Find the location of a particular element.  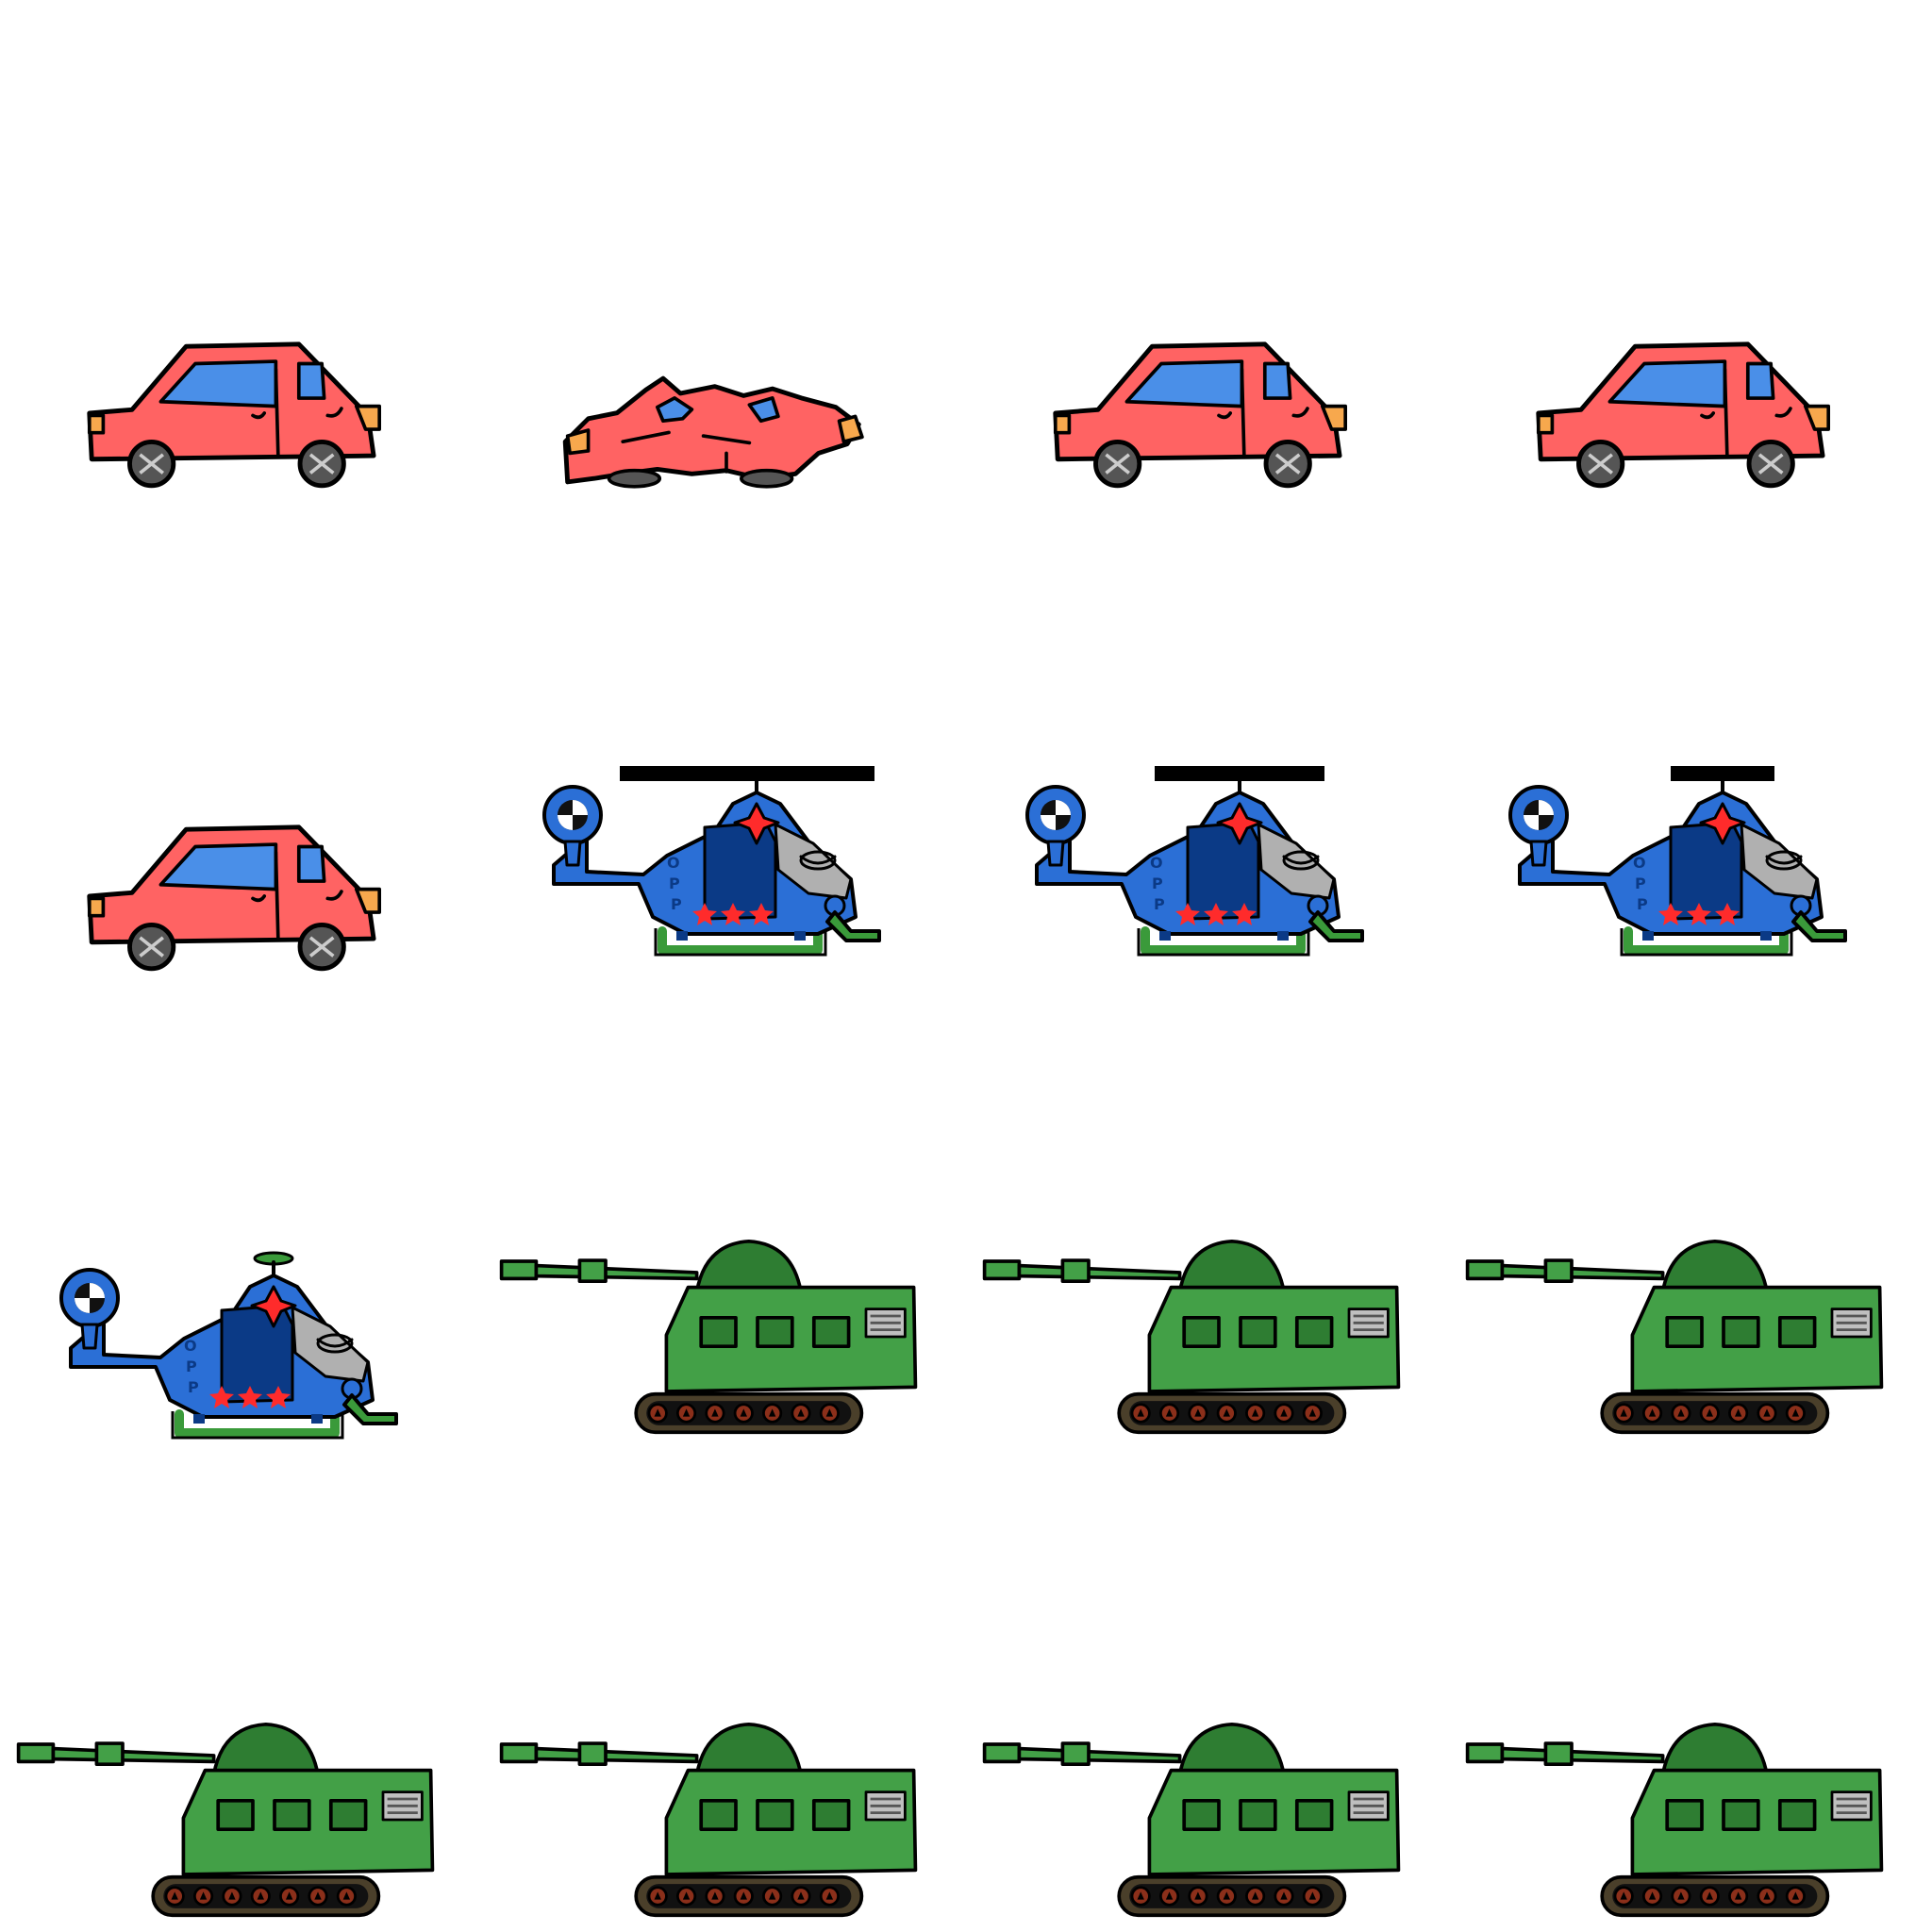

red-car-wrecked-sprite is located at coordinates (713, 432).